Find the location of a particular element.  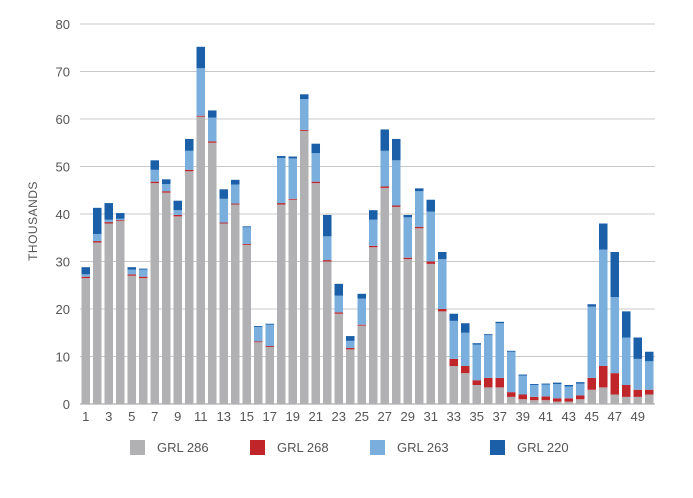

x-tick-label: 29 is located at coordinates (408, 416).